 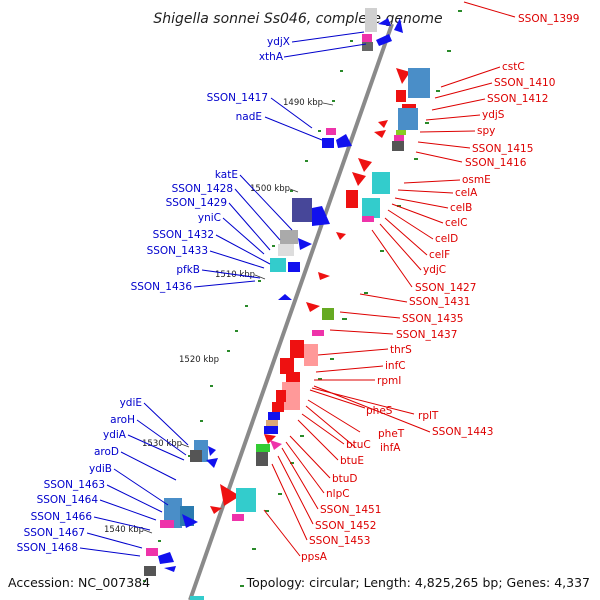 I want to click on kbp-mark: 1500 kbp, so click(x=270, y=189).